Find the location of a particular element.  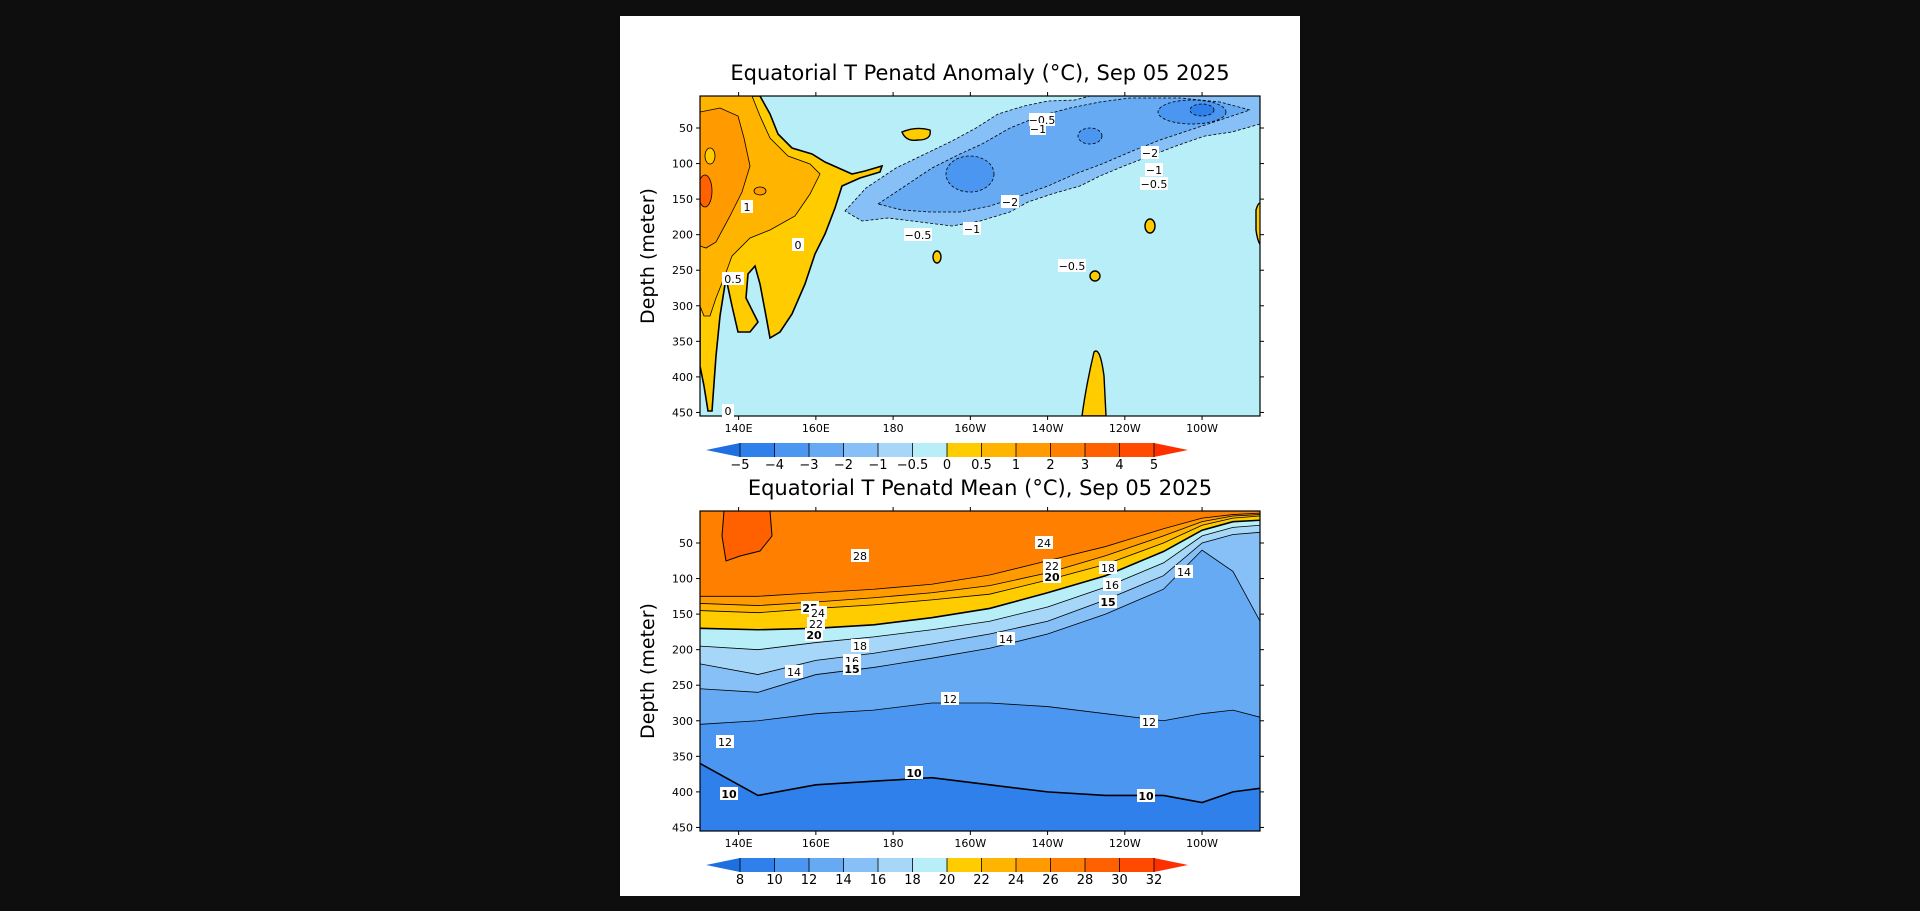

colorbar-label: 4 is located at coordinates (1119, 465).